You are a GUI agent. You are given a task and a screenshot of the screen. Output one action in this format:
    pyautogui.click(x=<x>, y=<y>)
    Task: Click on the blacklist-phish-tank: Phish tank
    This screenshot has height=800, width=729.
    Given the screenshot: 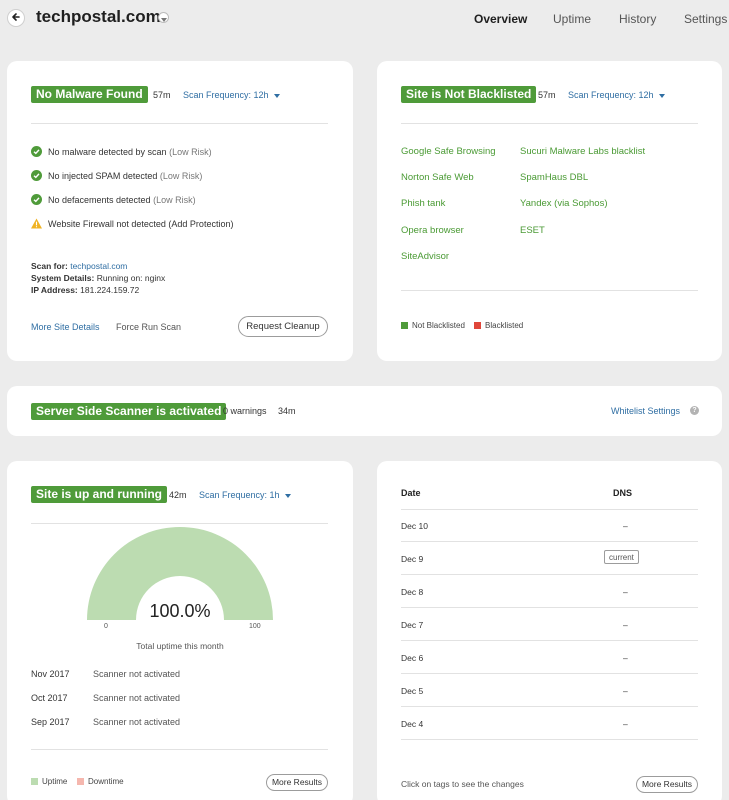 What is the action you would take?
    pyautogui.click(x=423, y=203)
    